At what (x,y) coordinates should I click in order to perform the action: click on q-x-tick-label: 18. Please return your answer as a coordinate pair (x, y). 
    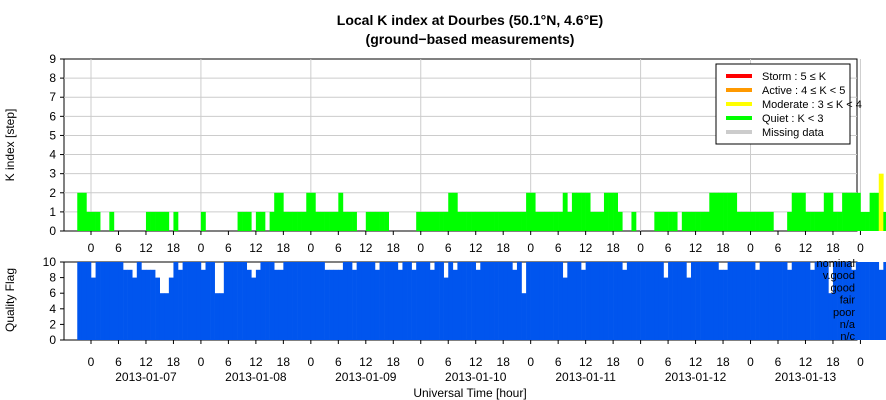
    Looking at the image, I should click on (613, 362).